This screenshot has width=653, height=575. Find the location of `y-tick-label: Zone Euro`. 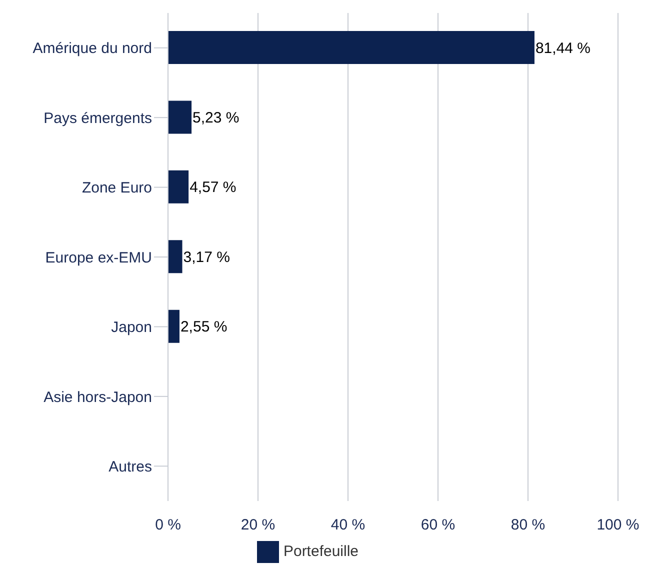

y-tick-label: Zone Euro is located at coordinates (117, 188).